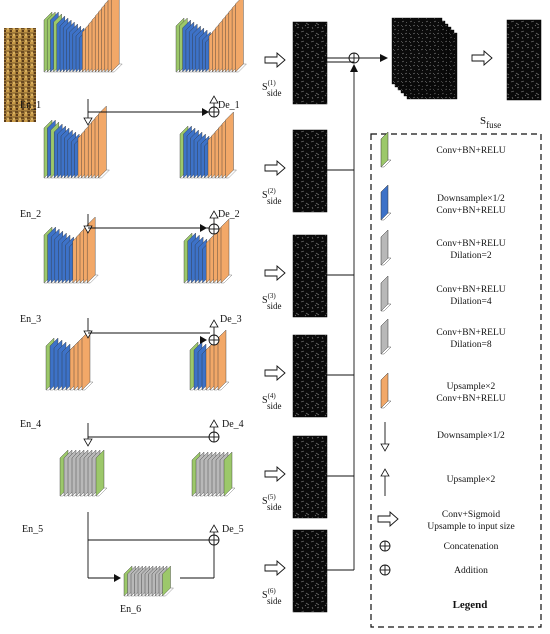  What do you see at coordinates (30, 214) in the screenshot?
I see `encoder-label: En_2` at bounding box center [30, 214].